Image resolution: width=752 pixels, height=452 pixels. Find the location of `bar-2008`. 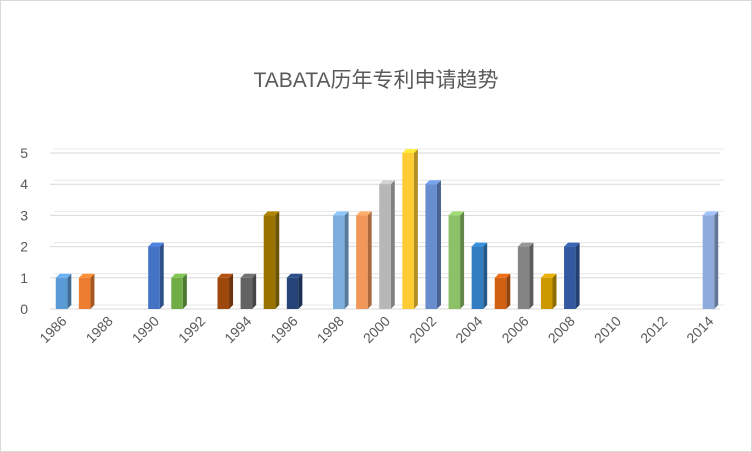

bar-2008 is located at coordinates (572, 275).